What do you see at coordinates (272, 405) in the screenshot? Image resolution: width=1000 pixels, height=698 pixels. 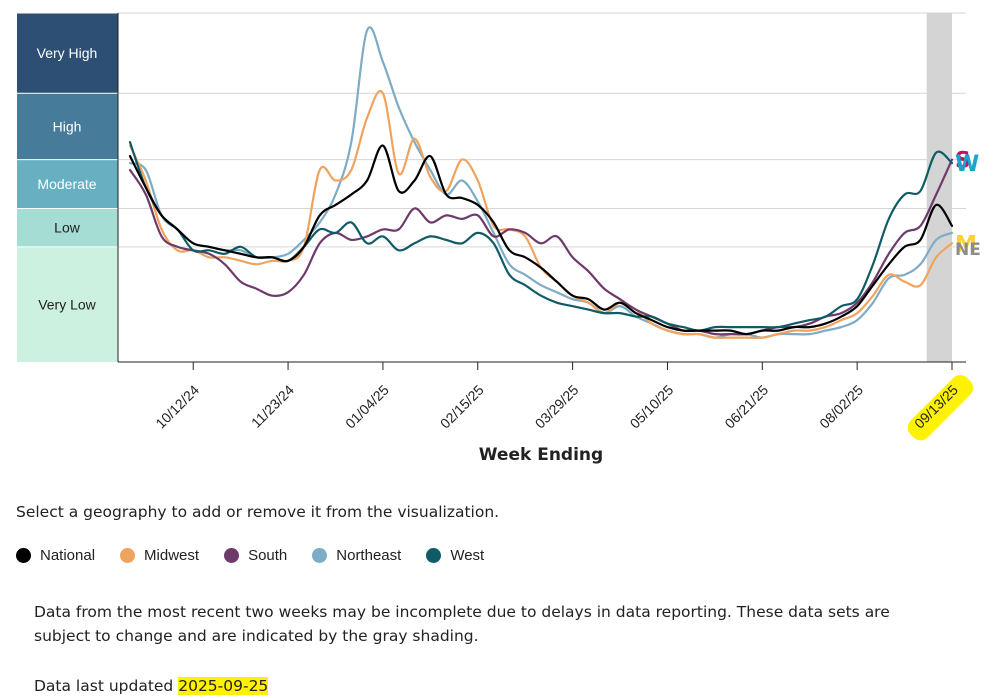 I see `x-tick-label: 11/23/24` at bounding box center [272, 405].